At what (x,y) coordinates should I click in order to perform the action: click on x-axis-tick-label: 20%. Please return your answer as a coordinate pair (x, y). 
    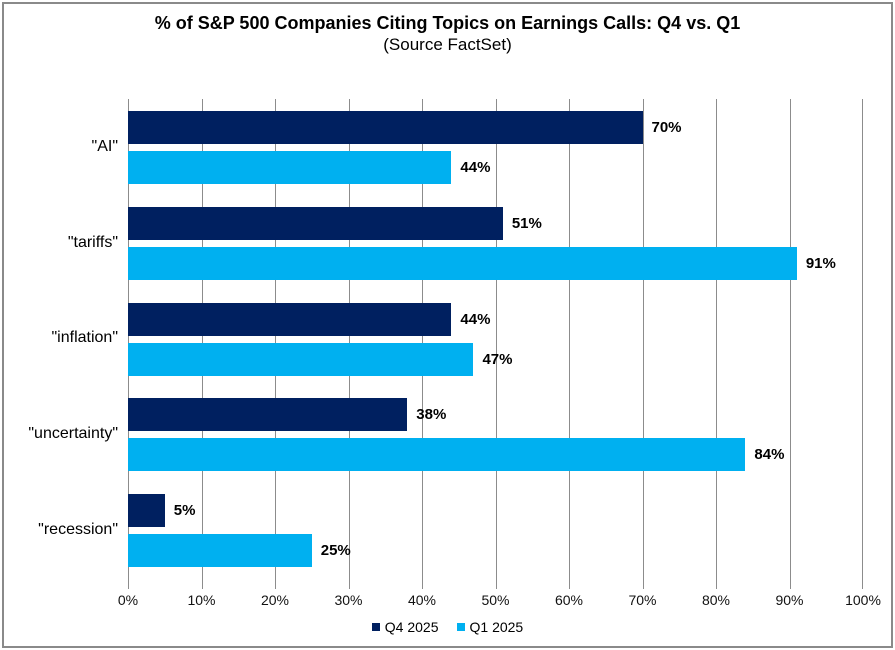
    Looking at the image, I should click on (275, 600).